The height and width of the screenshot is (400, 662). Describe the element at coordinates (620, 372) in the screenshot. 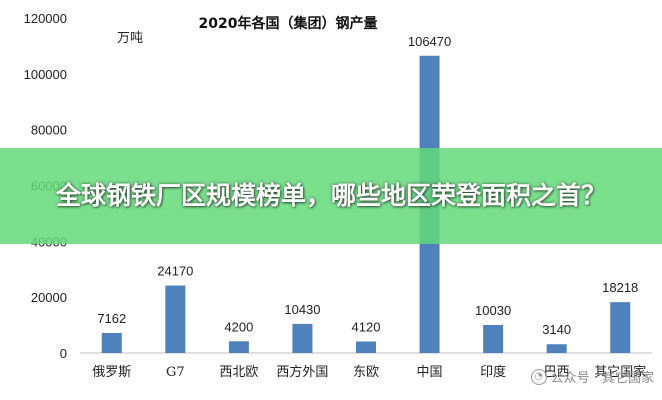

I see `x-tick-label: 其它国家` at that location.